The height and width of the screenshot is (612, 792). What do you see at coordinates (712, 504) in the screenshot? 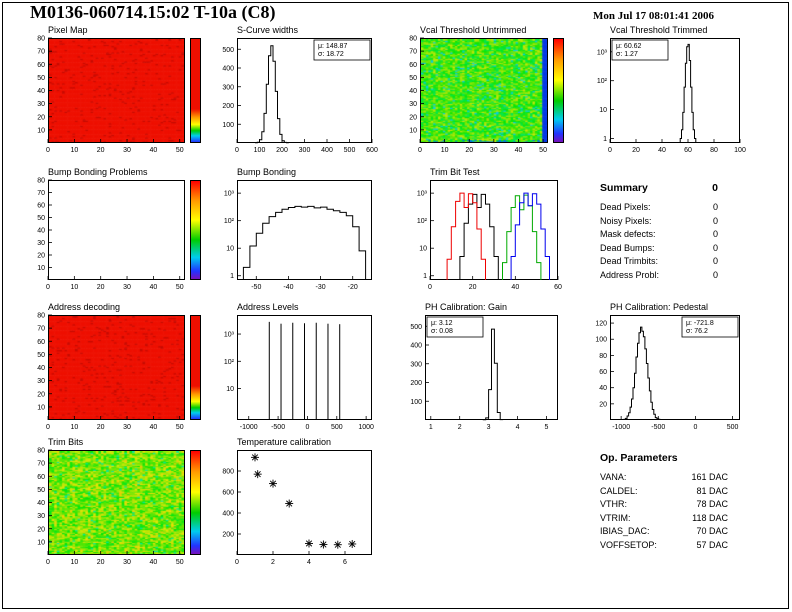
I see `op-parameter-value: 78 DAC` at bounding box center [712, 504].